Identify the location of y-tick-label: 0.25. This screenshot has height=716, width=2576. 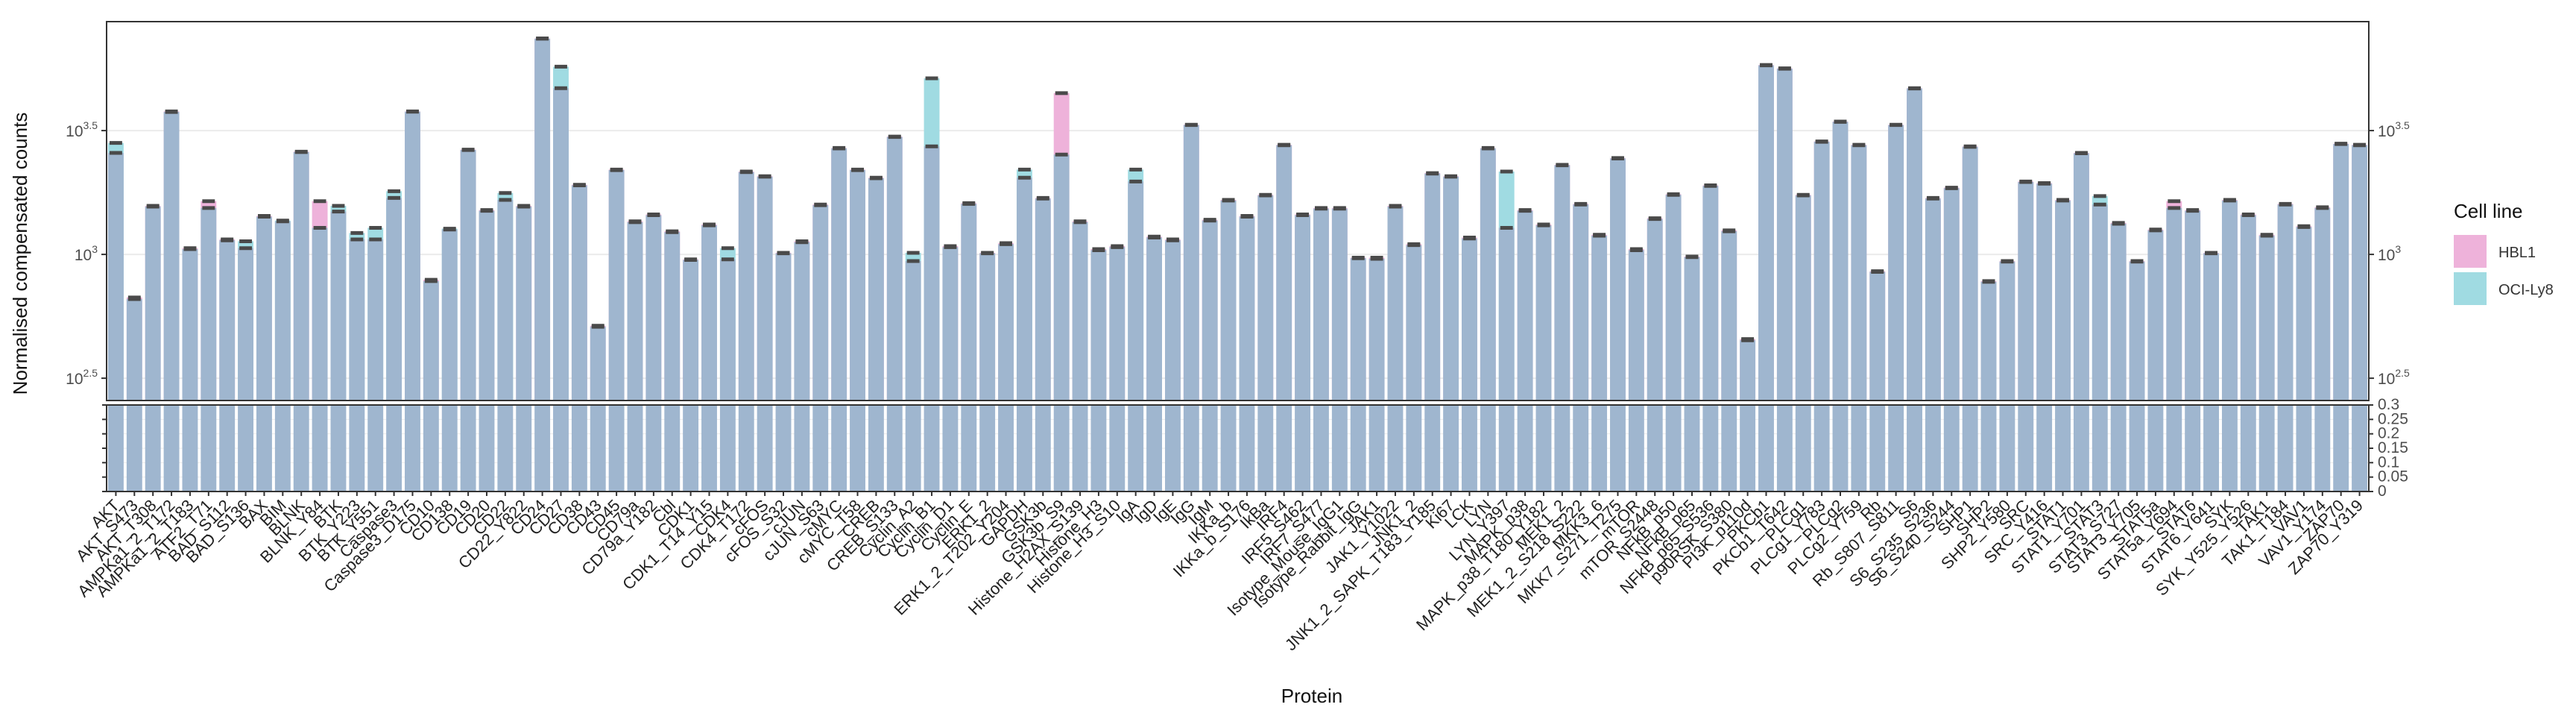
(2393, 418).